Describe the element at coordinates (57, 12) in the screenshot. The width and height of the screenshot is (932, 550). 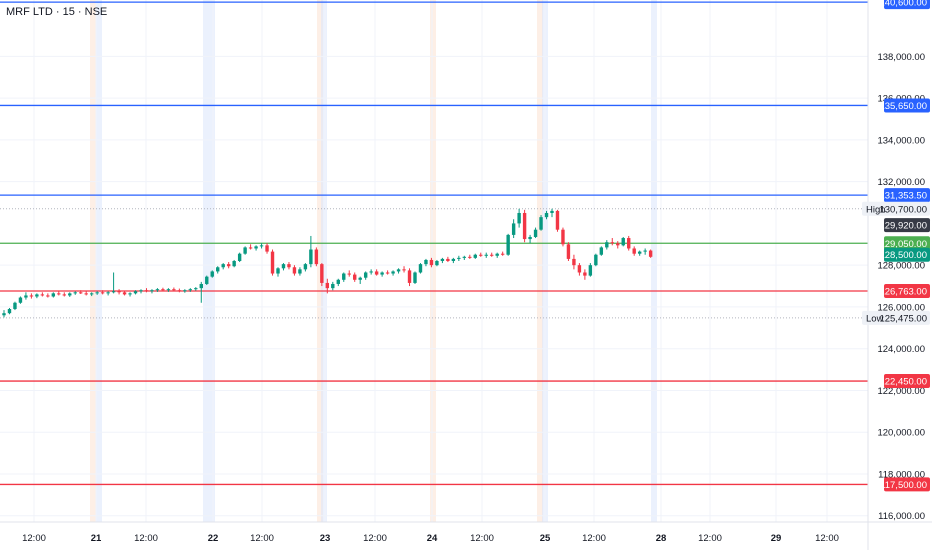
I see `symbol-title: MRF LTD · 15 · NSE` at that location.